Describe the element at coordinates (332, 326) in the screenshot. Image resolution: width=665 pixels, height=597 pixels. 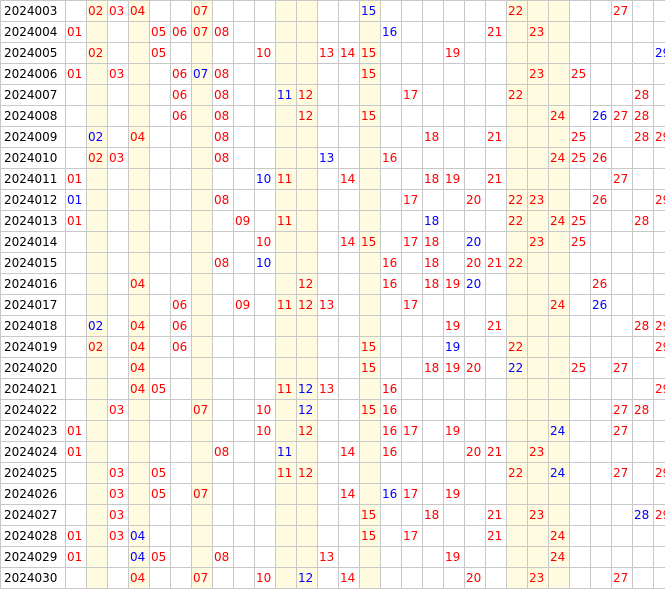
I see `table-row: 20240180204061921282930` at that location.